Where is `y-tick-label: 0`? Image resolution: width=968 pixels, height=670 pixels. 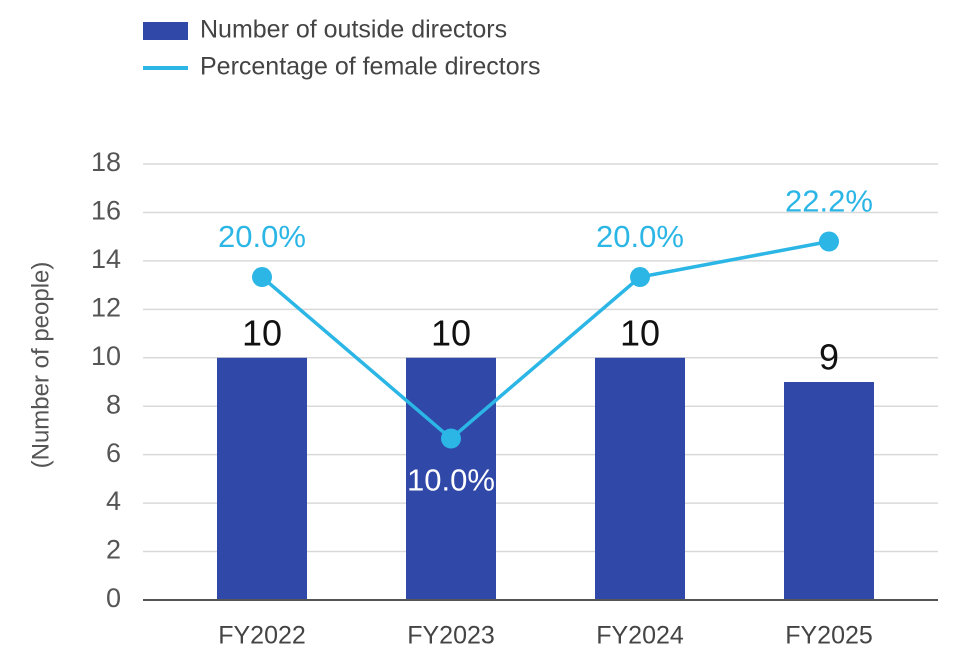
y-tick-label: 0 is located at coordinates (113, 598).